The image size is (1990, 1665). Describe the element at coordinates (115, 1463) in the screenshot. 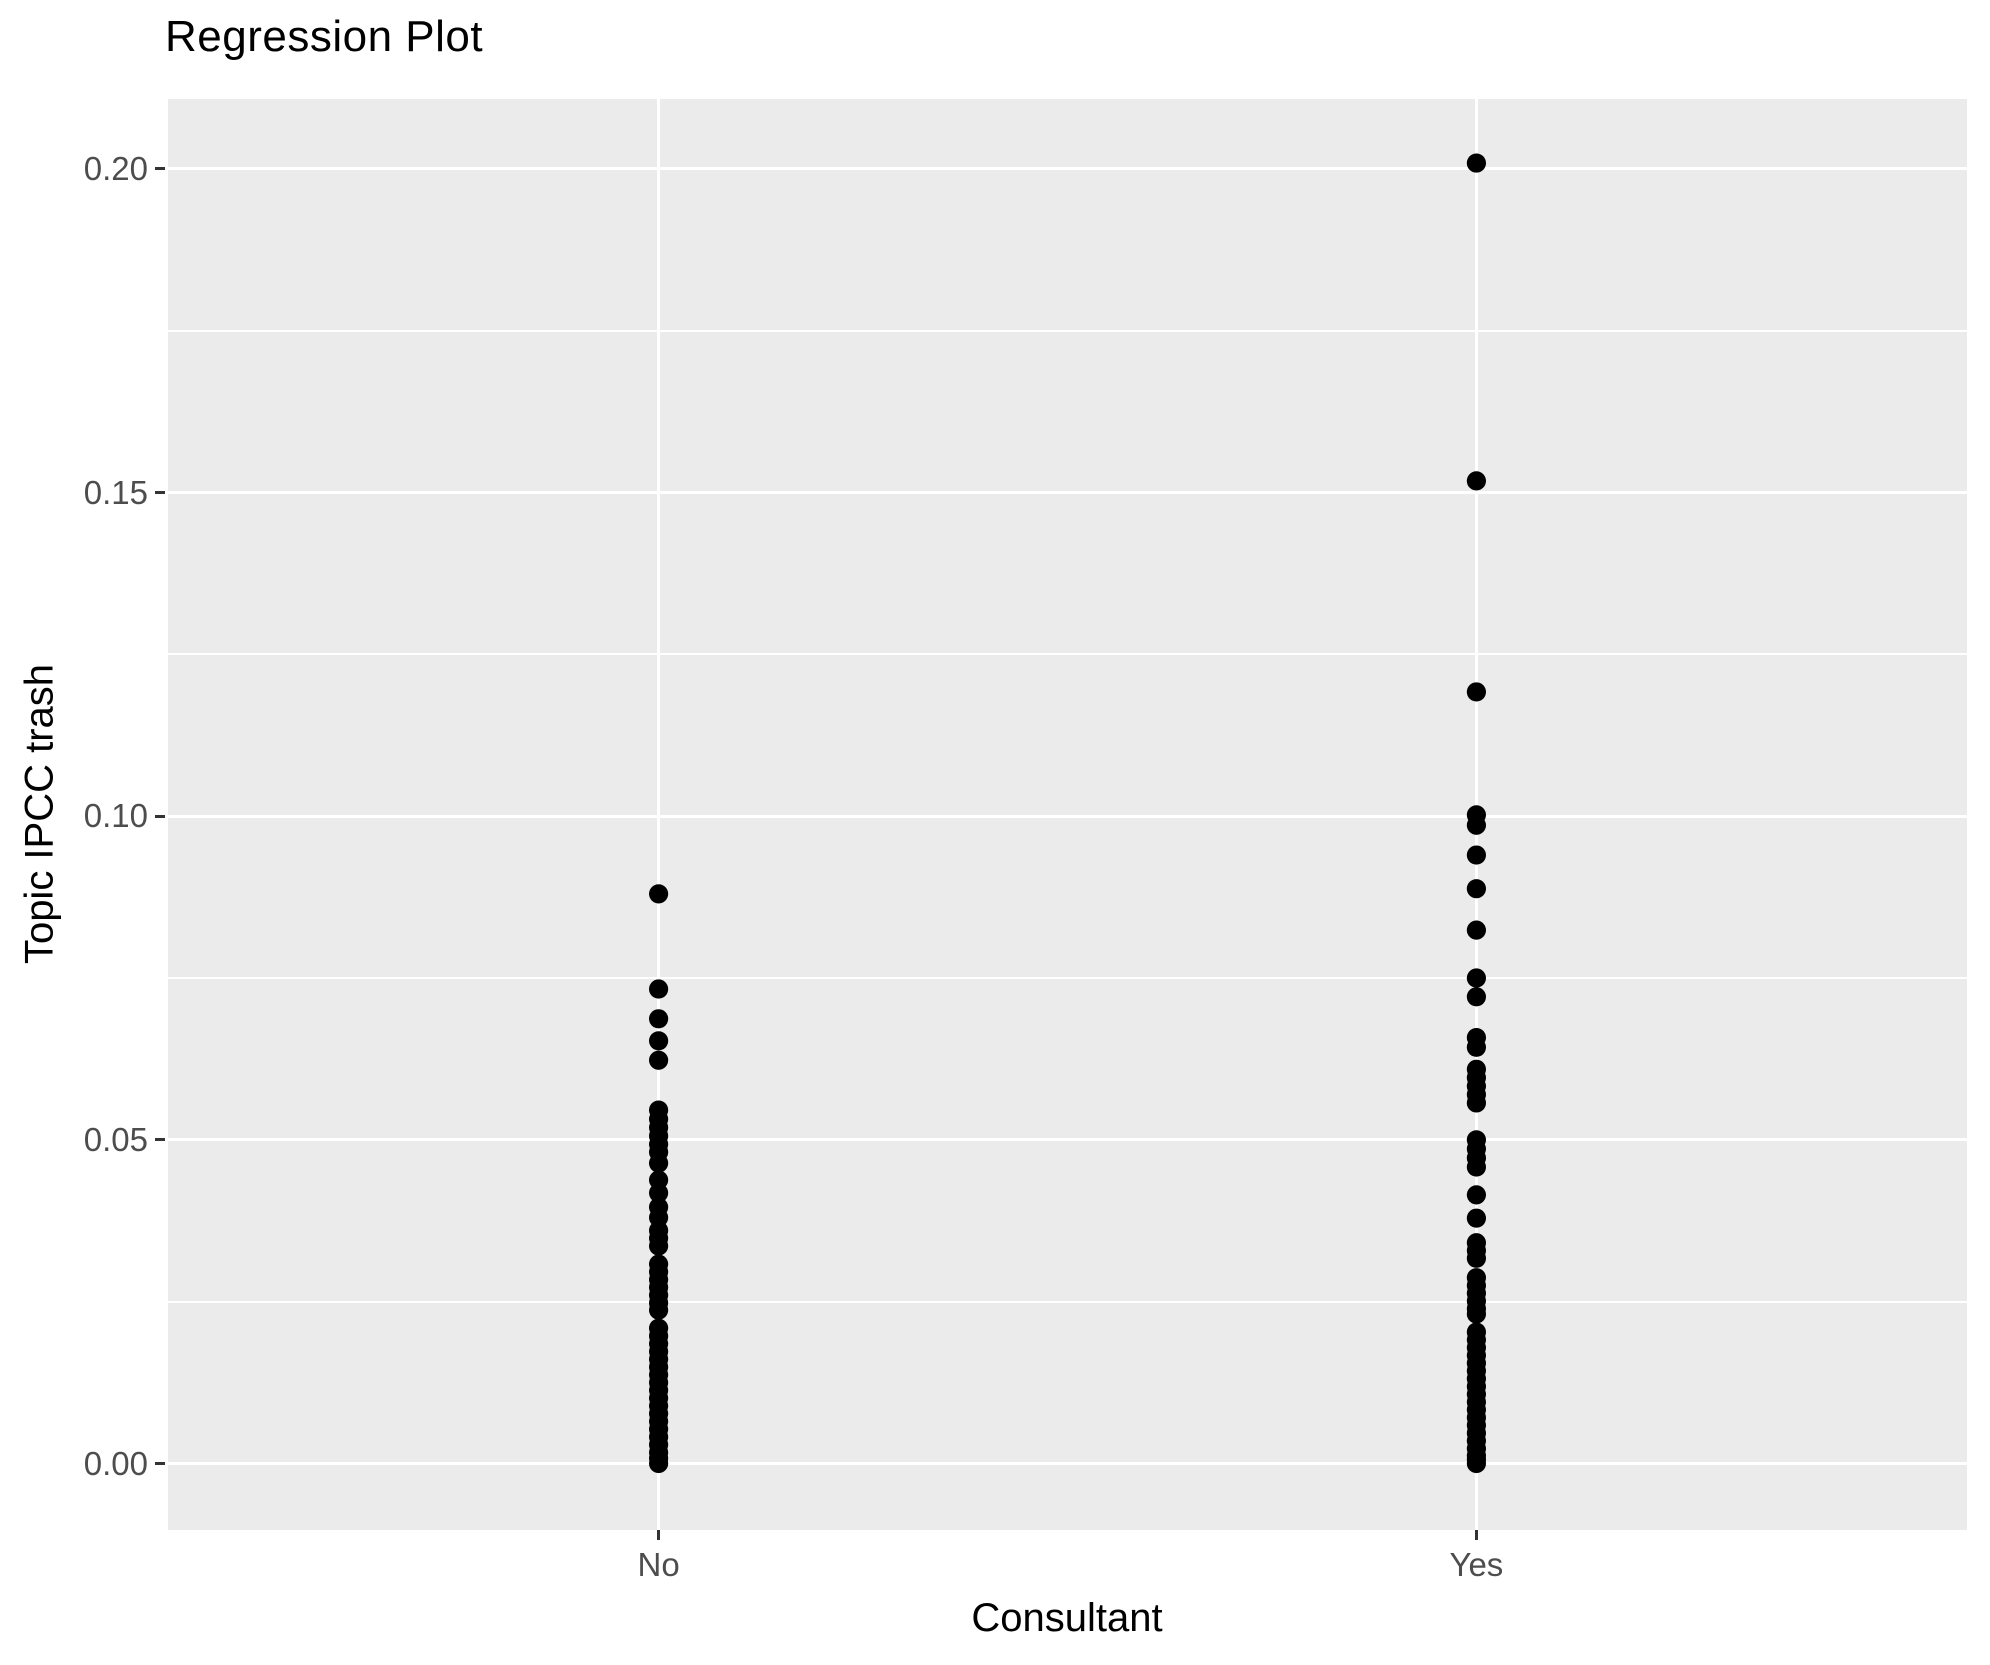

I see `y-tick-label: 0.00` at that location.